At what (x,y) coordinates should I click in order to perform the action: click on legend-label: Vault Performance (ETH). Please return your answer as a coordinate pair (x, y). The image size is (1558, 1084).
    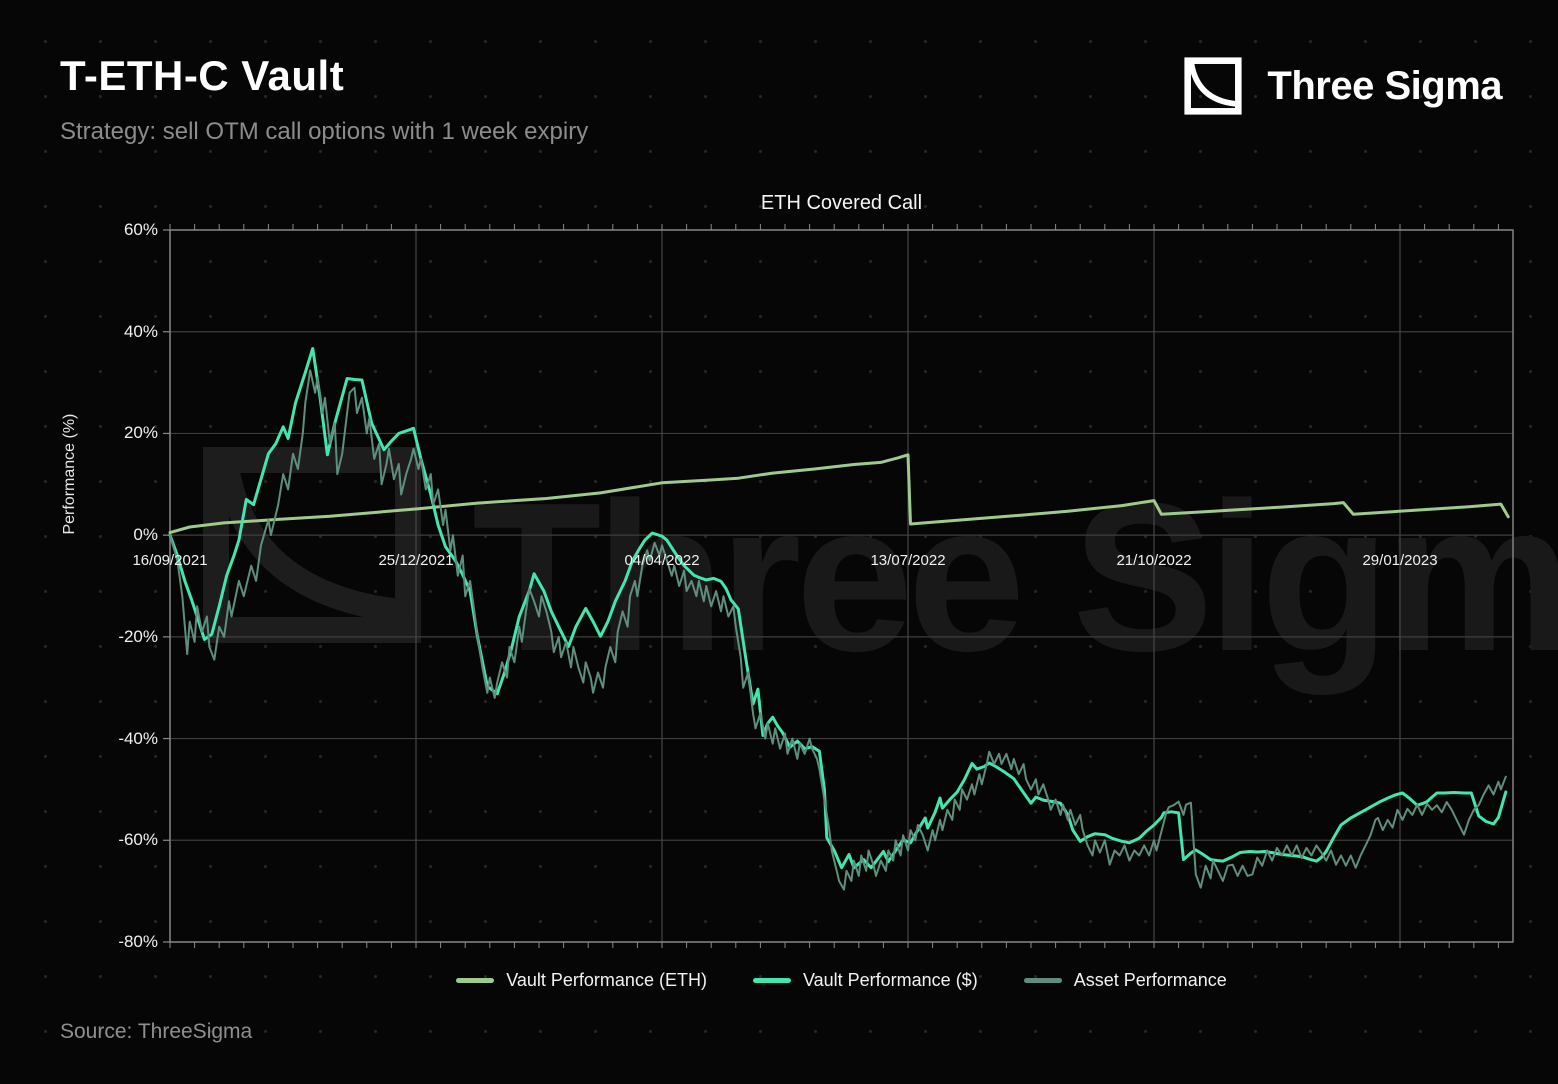
    Looking at the image, I should click on (606, 980).